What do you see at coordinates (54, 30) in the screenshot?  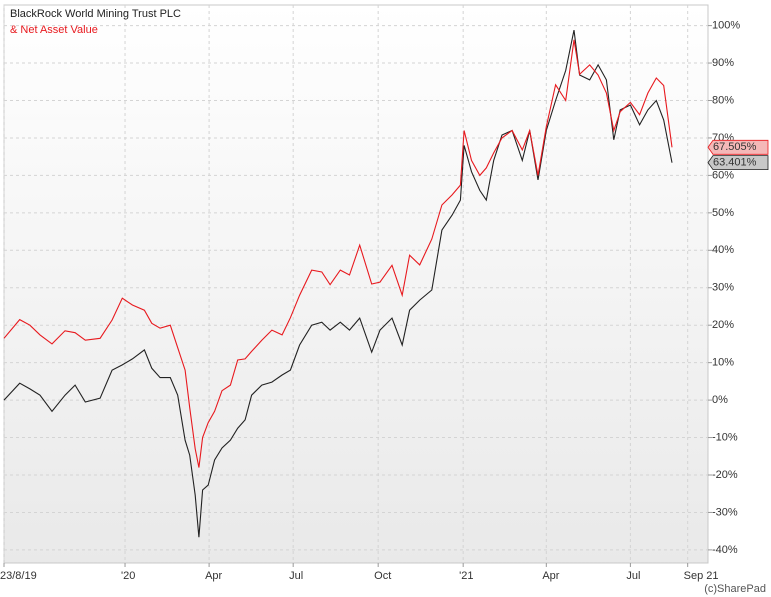 I see `legend-entry: & Net Asset Value` at bounding box center [54, 30].